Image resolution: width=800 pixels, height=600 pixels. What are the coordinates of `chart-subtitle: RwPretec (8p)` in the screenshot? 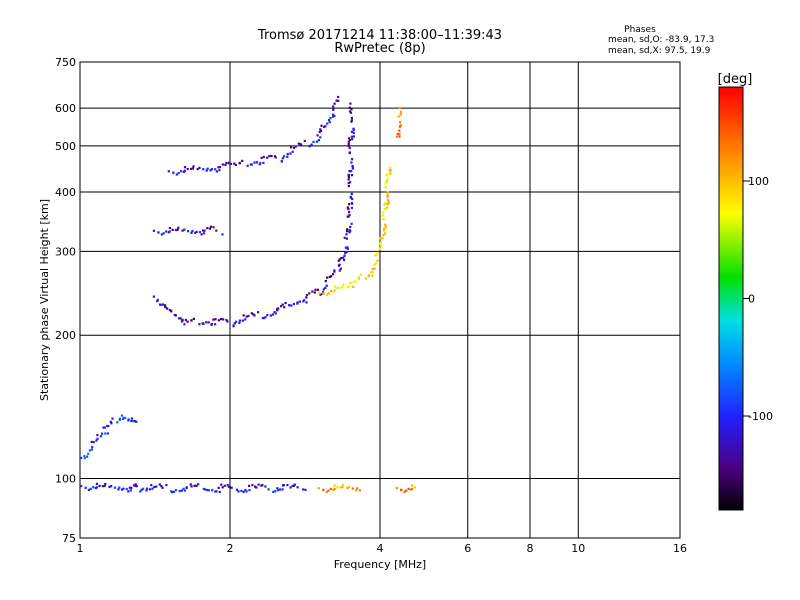 It's located at (379, 48).